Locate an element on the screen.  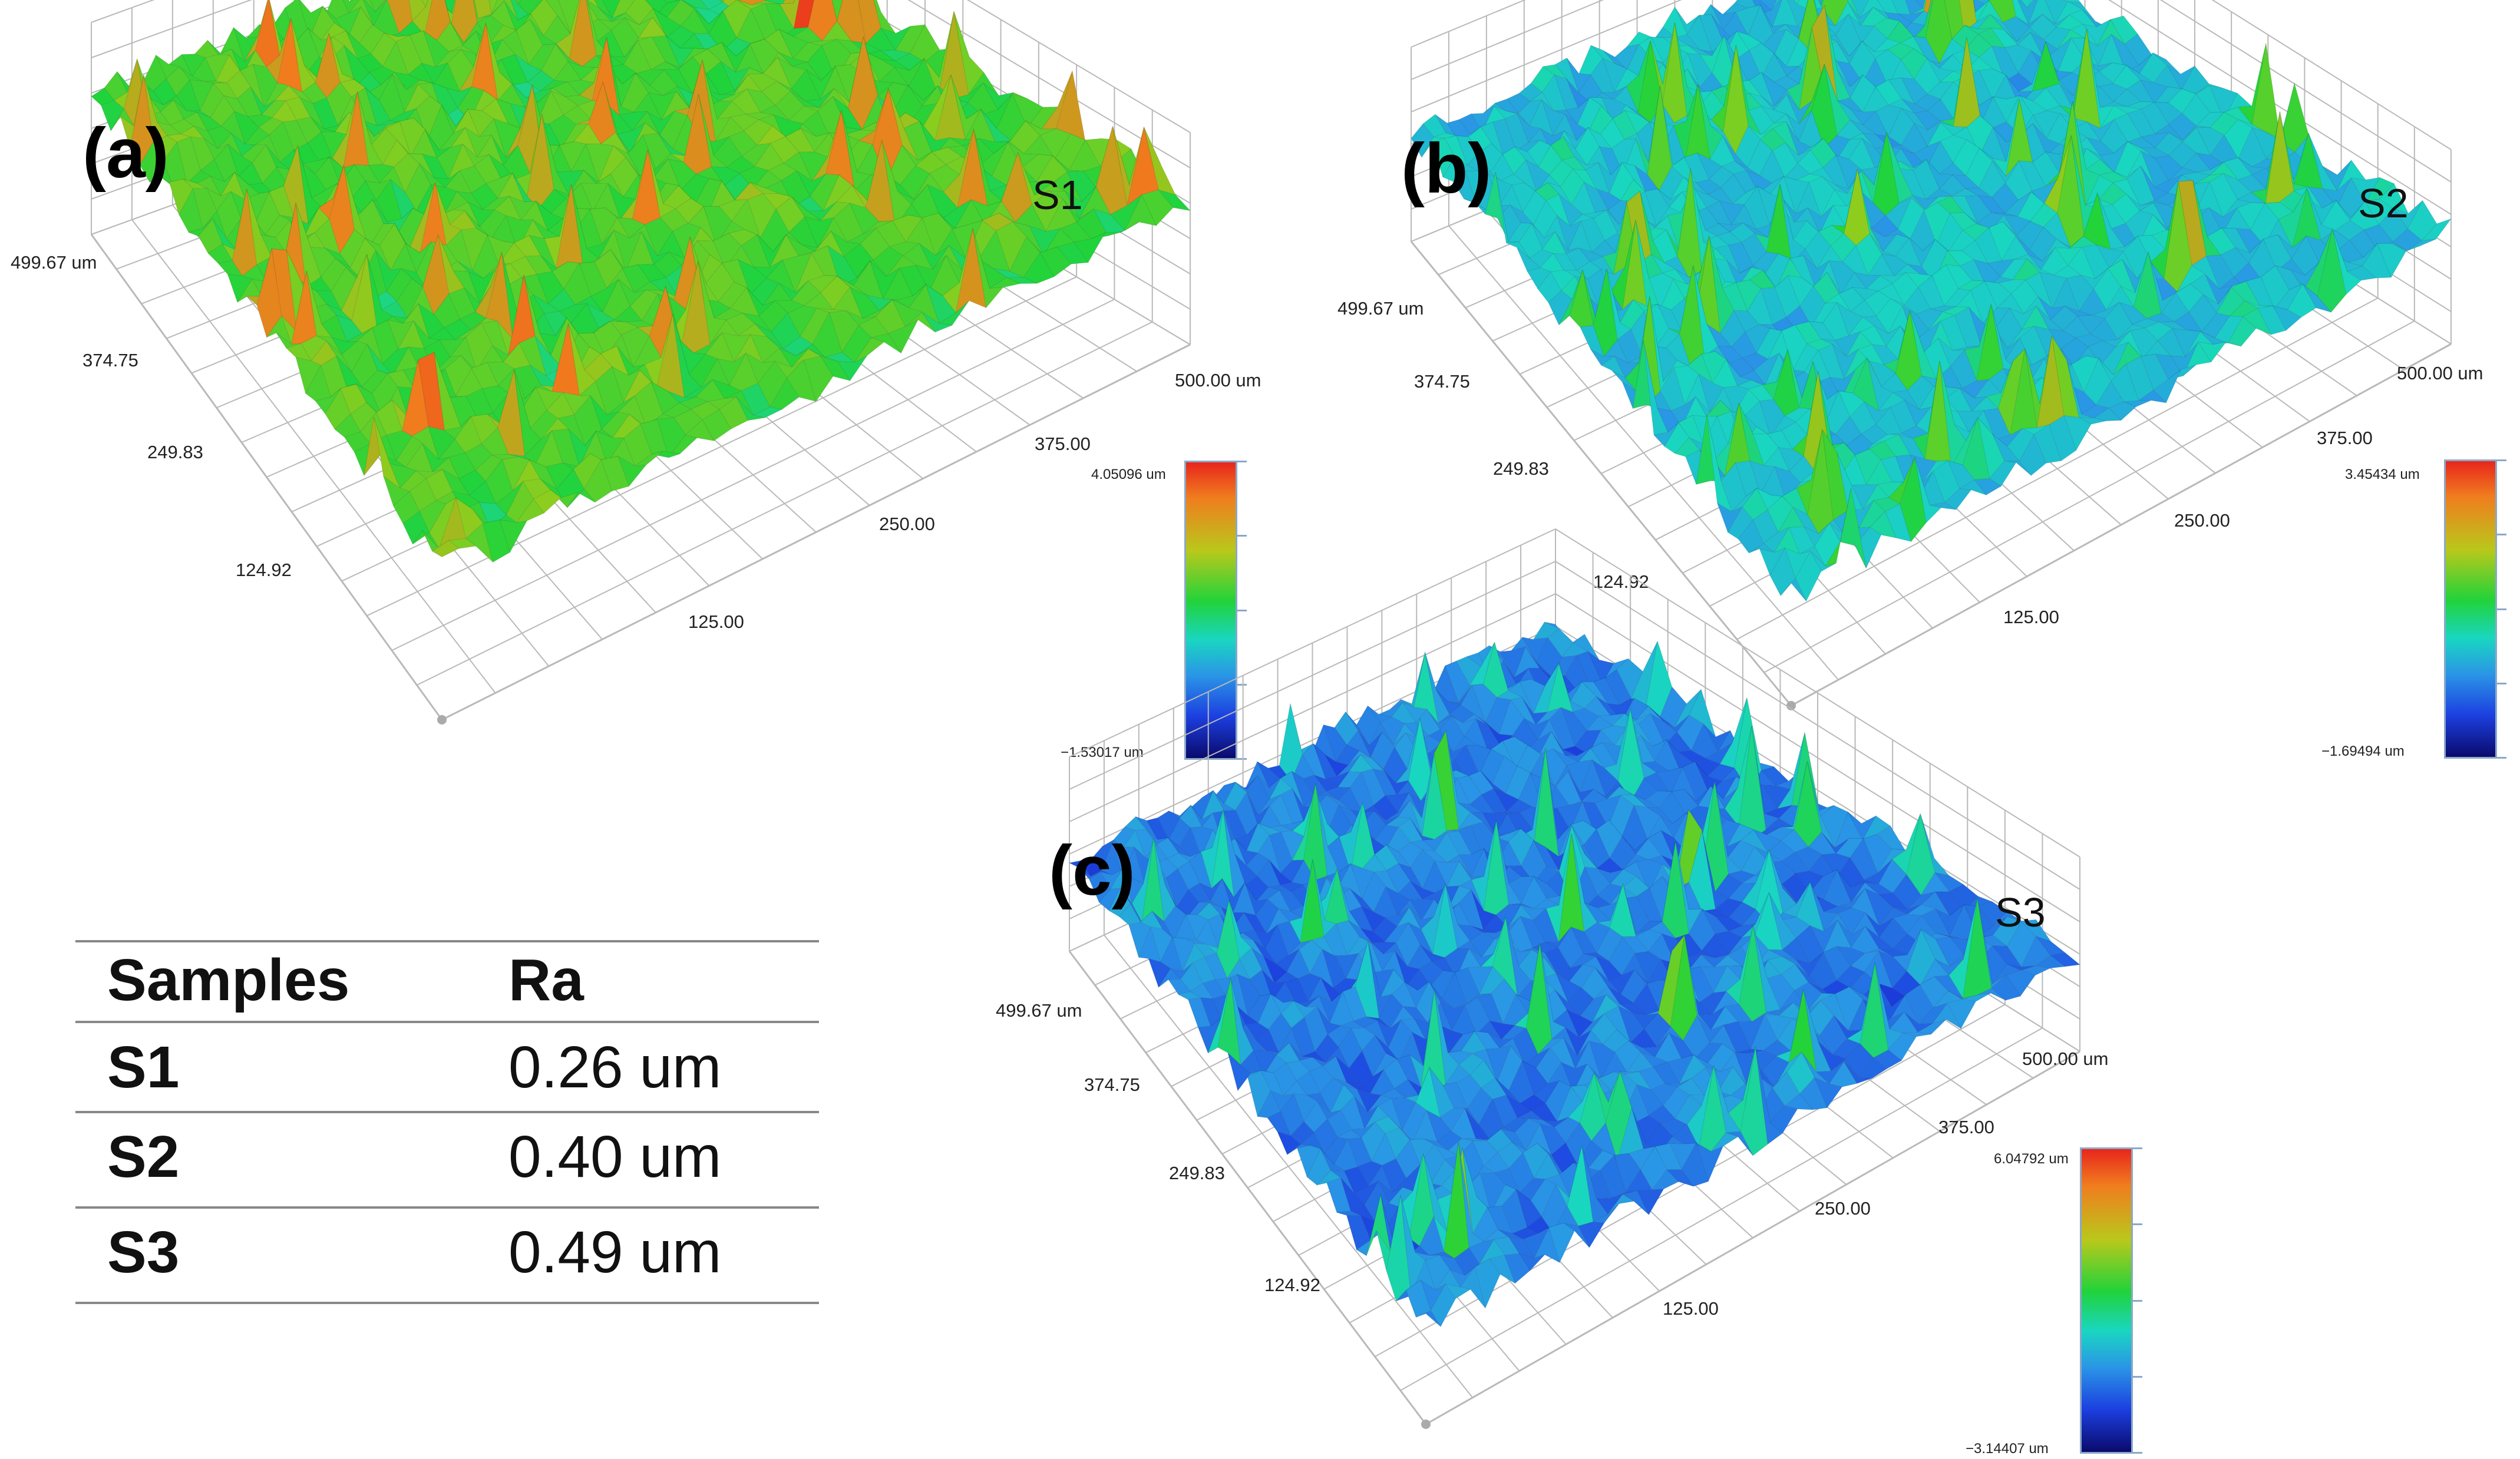
table-header-samples: Samples is located at coordinates (228, 980).